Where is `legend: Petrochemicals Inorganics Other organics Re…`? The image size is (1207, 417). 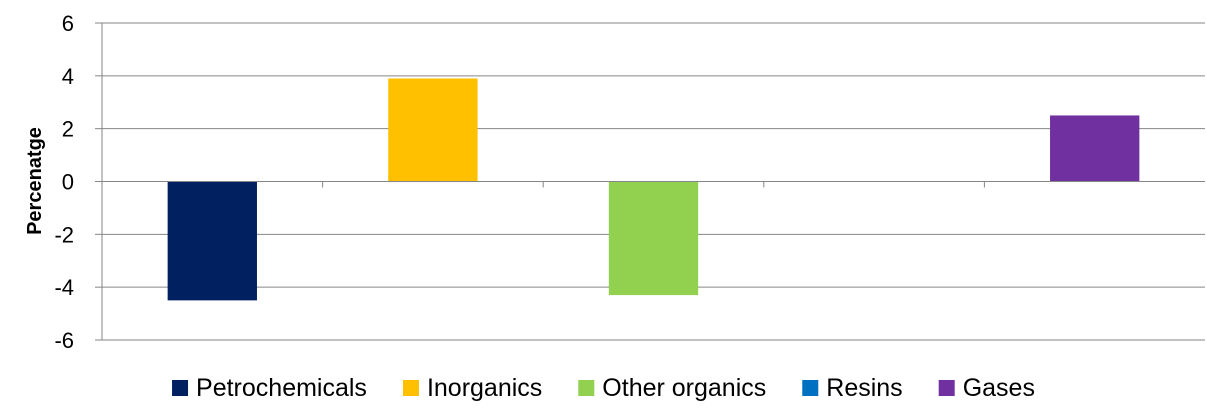 legend: Petrochemicals Inorganics Other organics Re… is located at coordinates (603, 388).